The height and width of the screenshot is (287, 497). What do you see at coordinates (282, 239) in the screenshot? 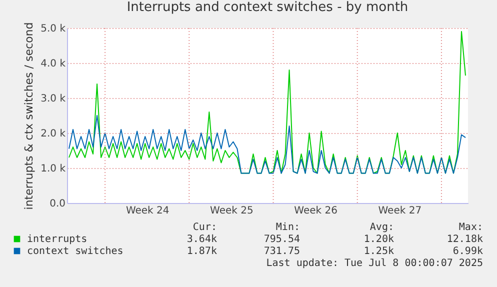
I see `text: 795.54` at bounding box center [282, 239].